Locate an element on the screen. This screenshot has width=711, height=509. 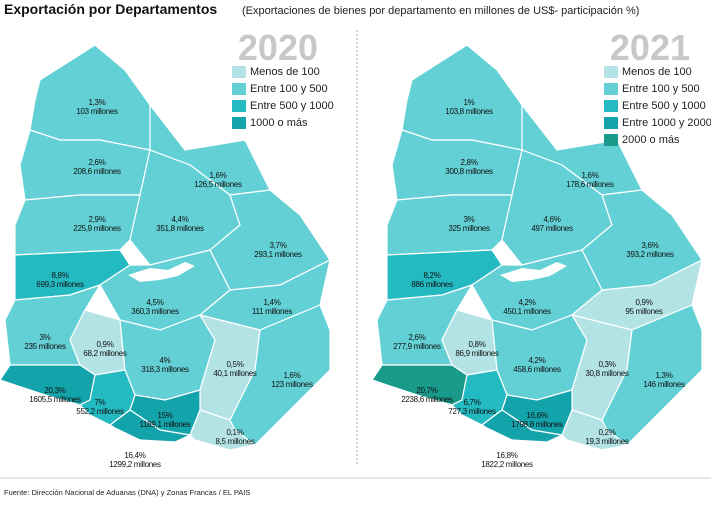
share-label: 1% is located at coordinates (469, 102).